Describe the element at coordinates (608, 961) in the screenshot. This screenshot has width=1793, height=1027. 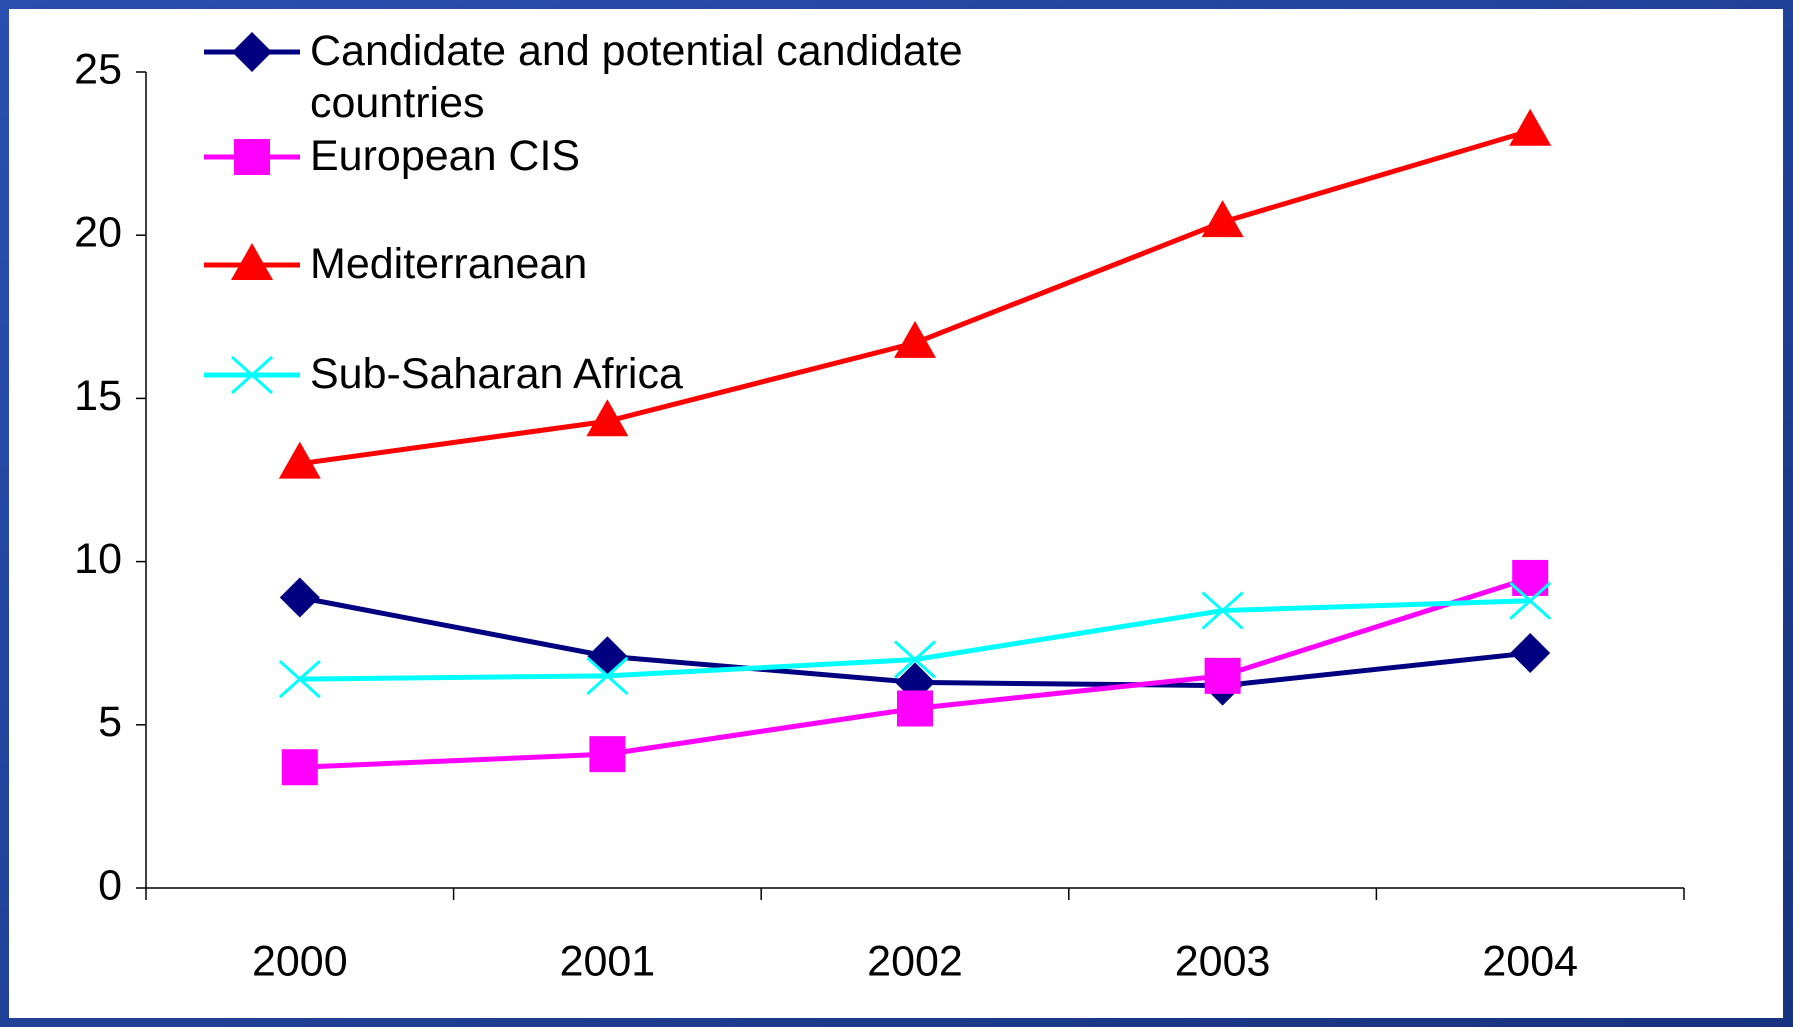
I see `x-tick-label: 2001` at that location.